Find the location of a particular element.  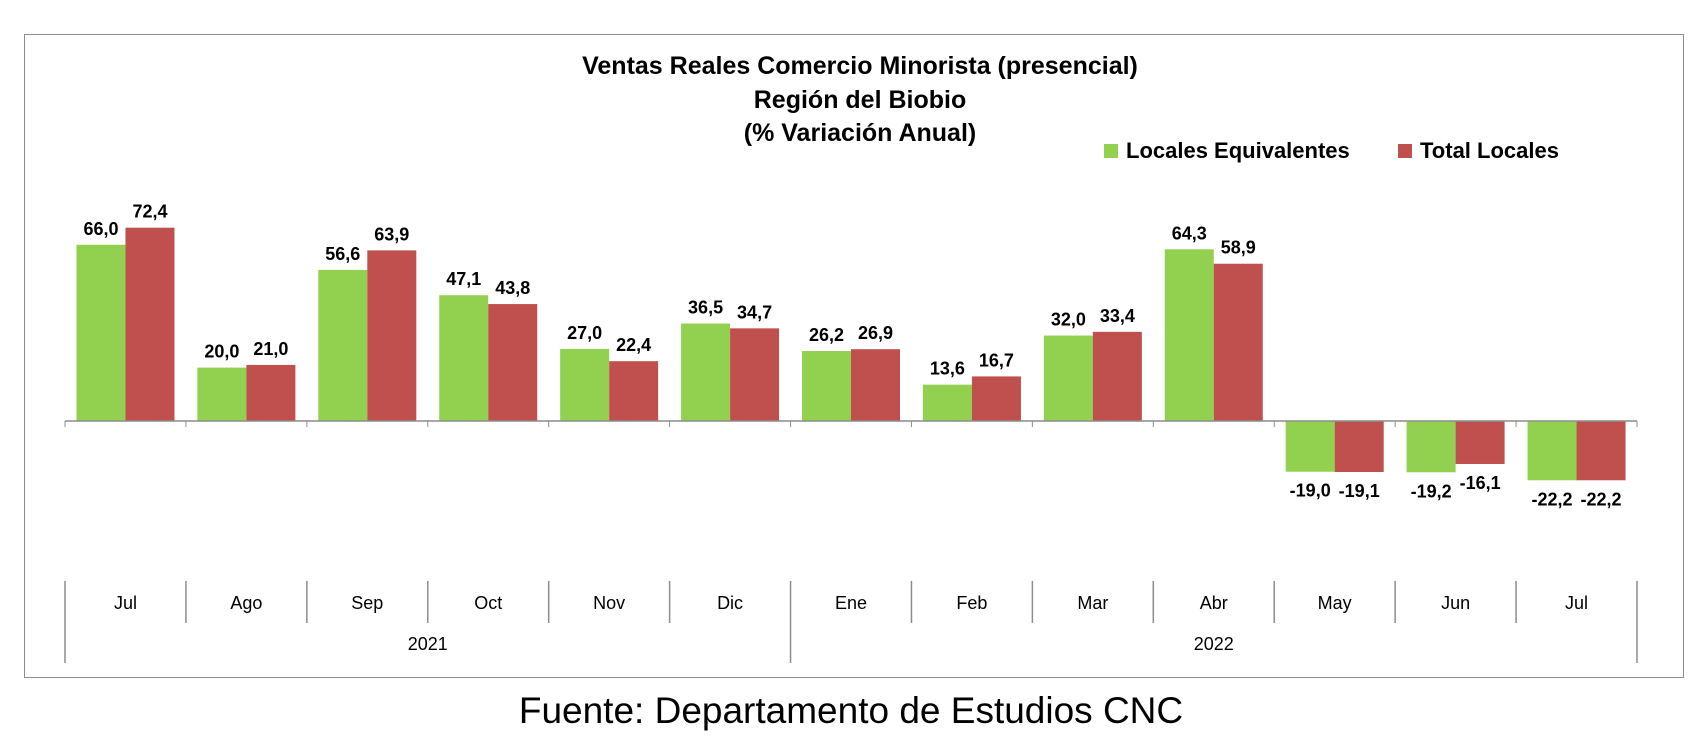

legend-label-equivalentes: Locales Equivalentes is located at coordinates (1238, 150).